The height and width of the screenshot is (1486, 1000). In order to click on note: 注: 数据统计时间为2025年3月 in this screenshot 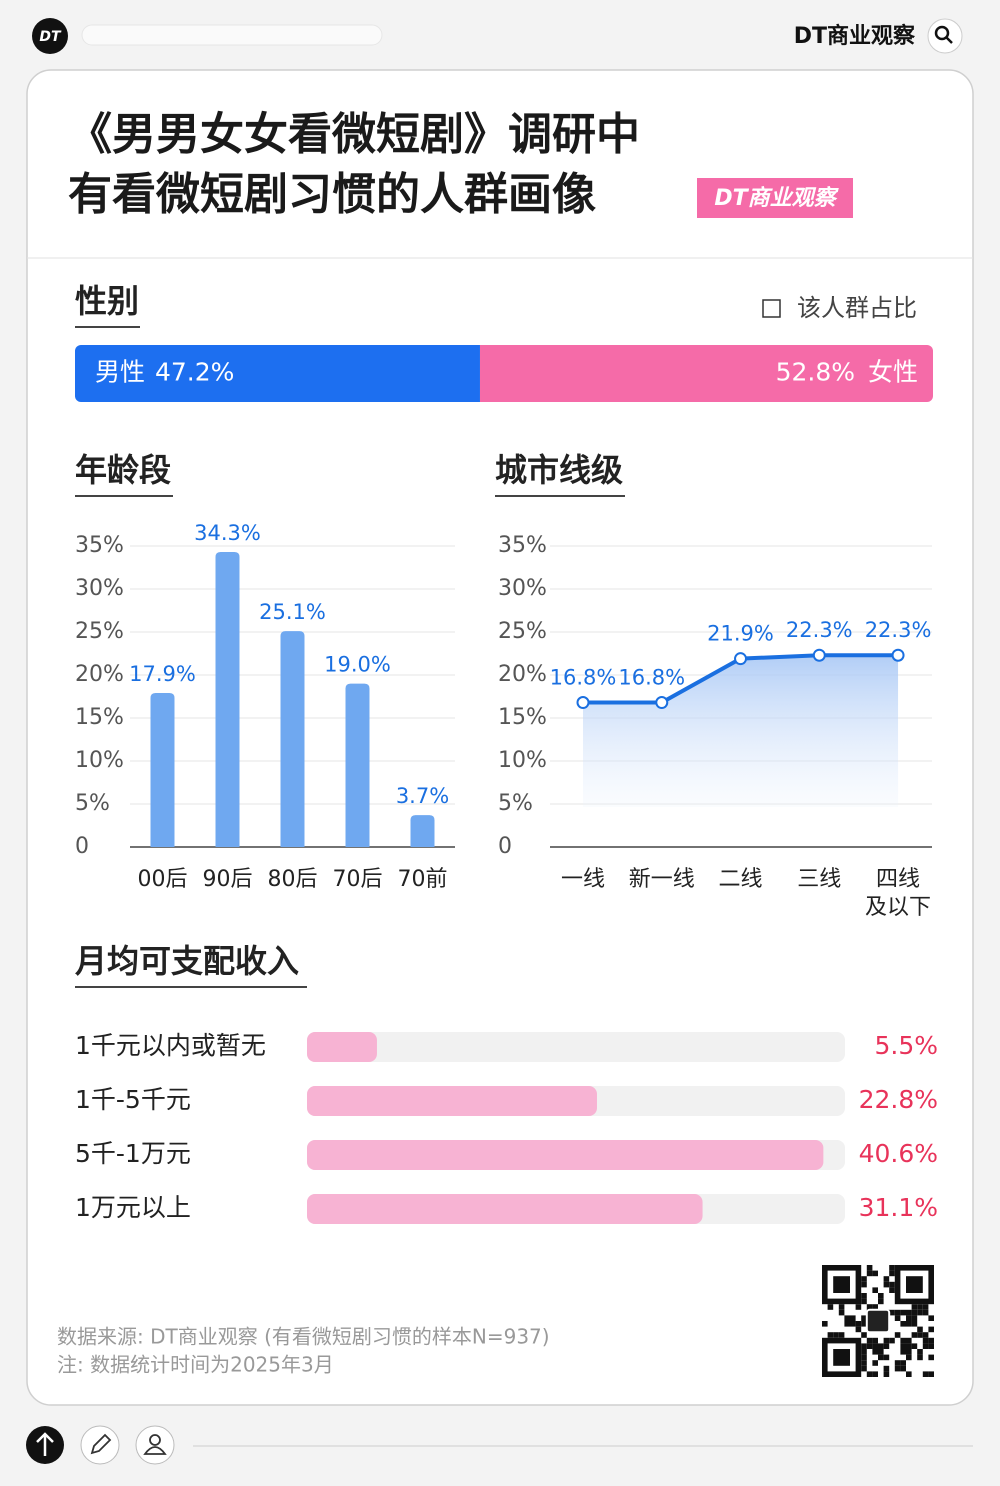, I will do `click(195, 1365)`.